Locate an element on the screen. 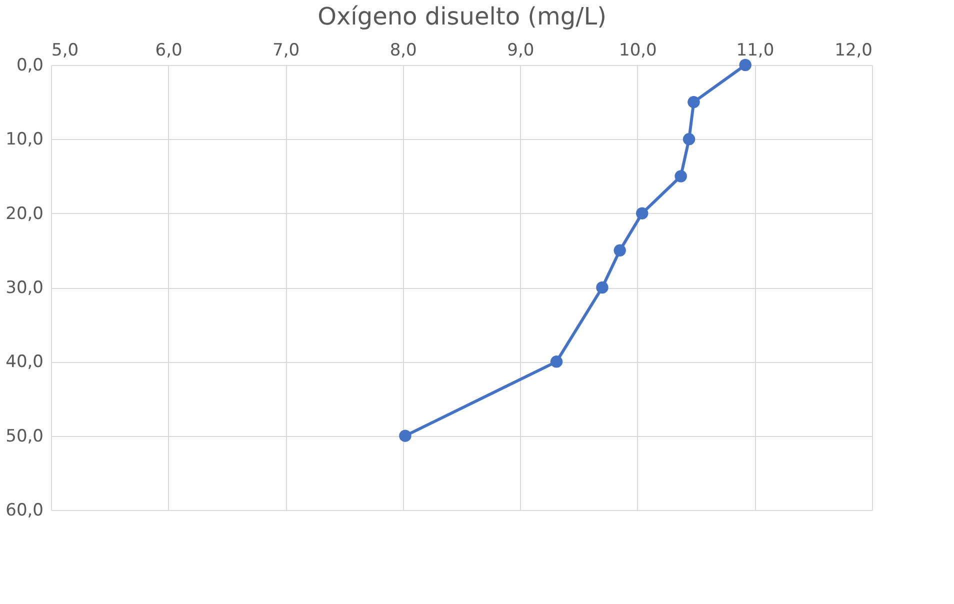  y-tick-label: 60,0 is located at coordinates (25, 510).